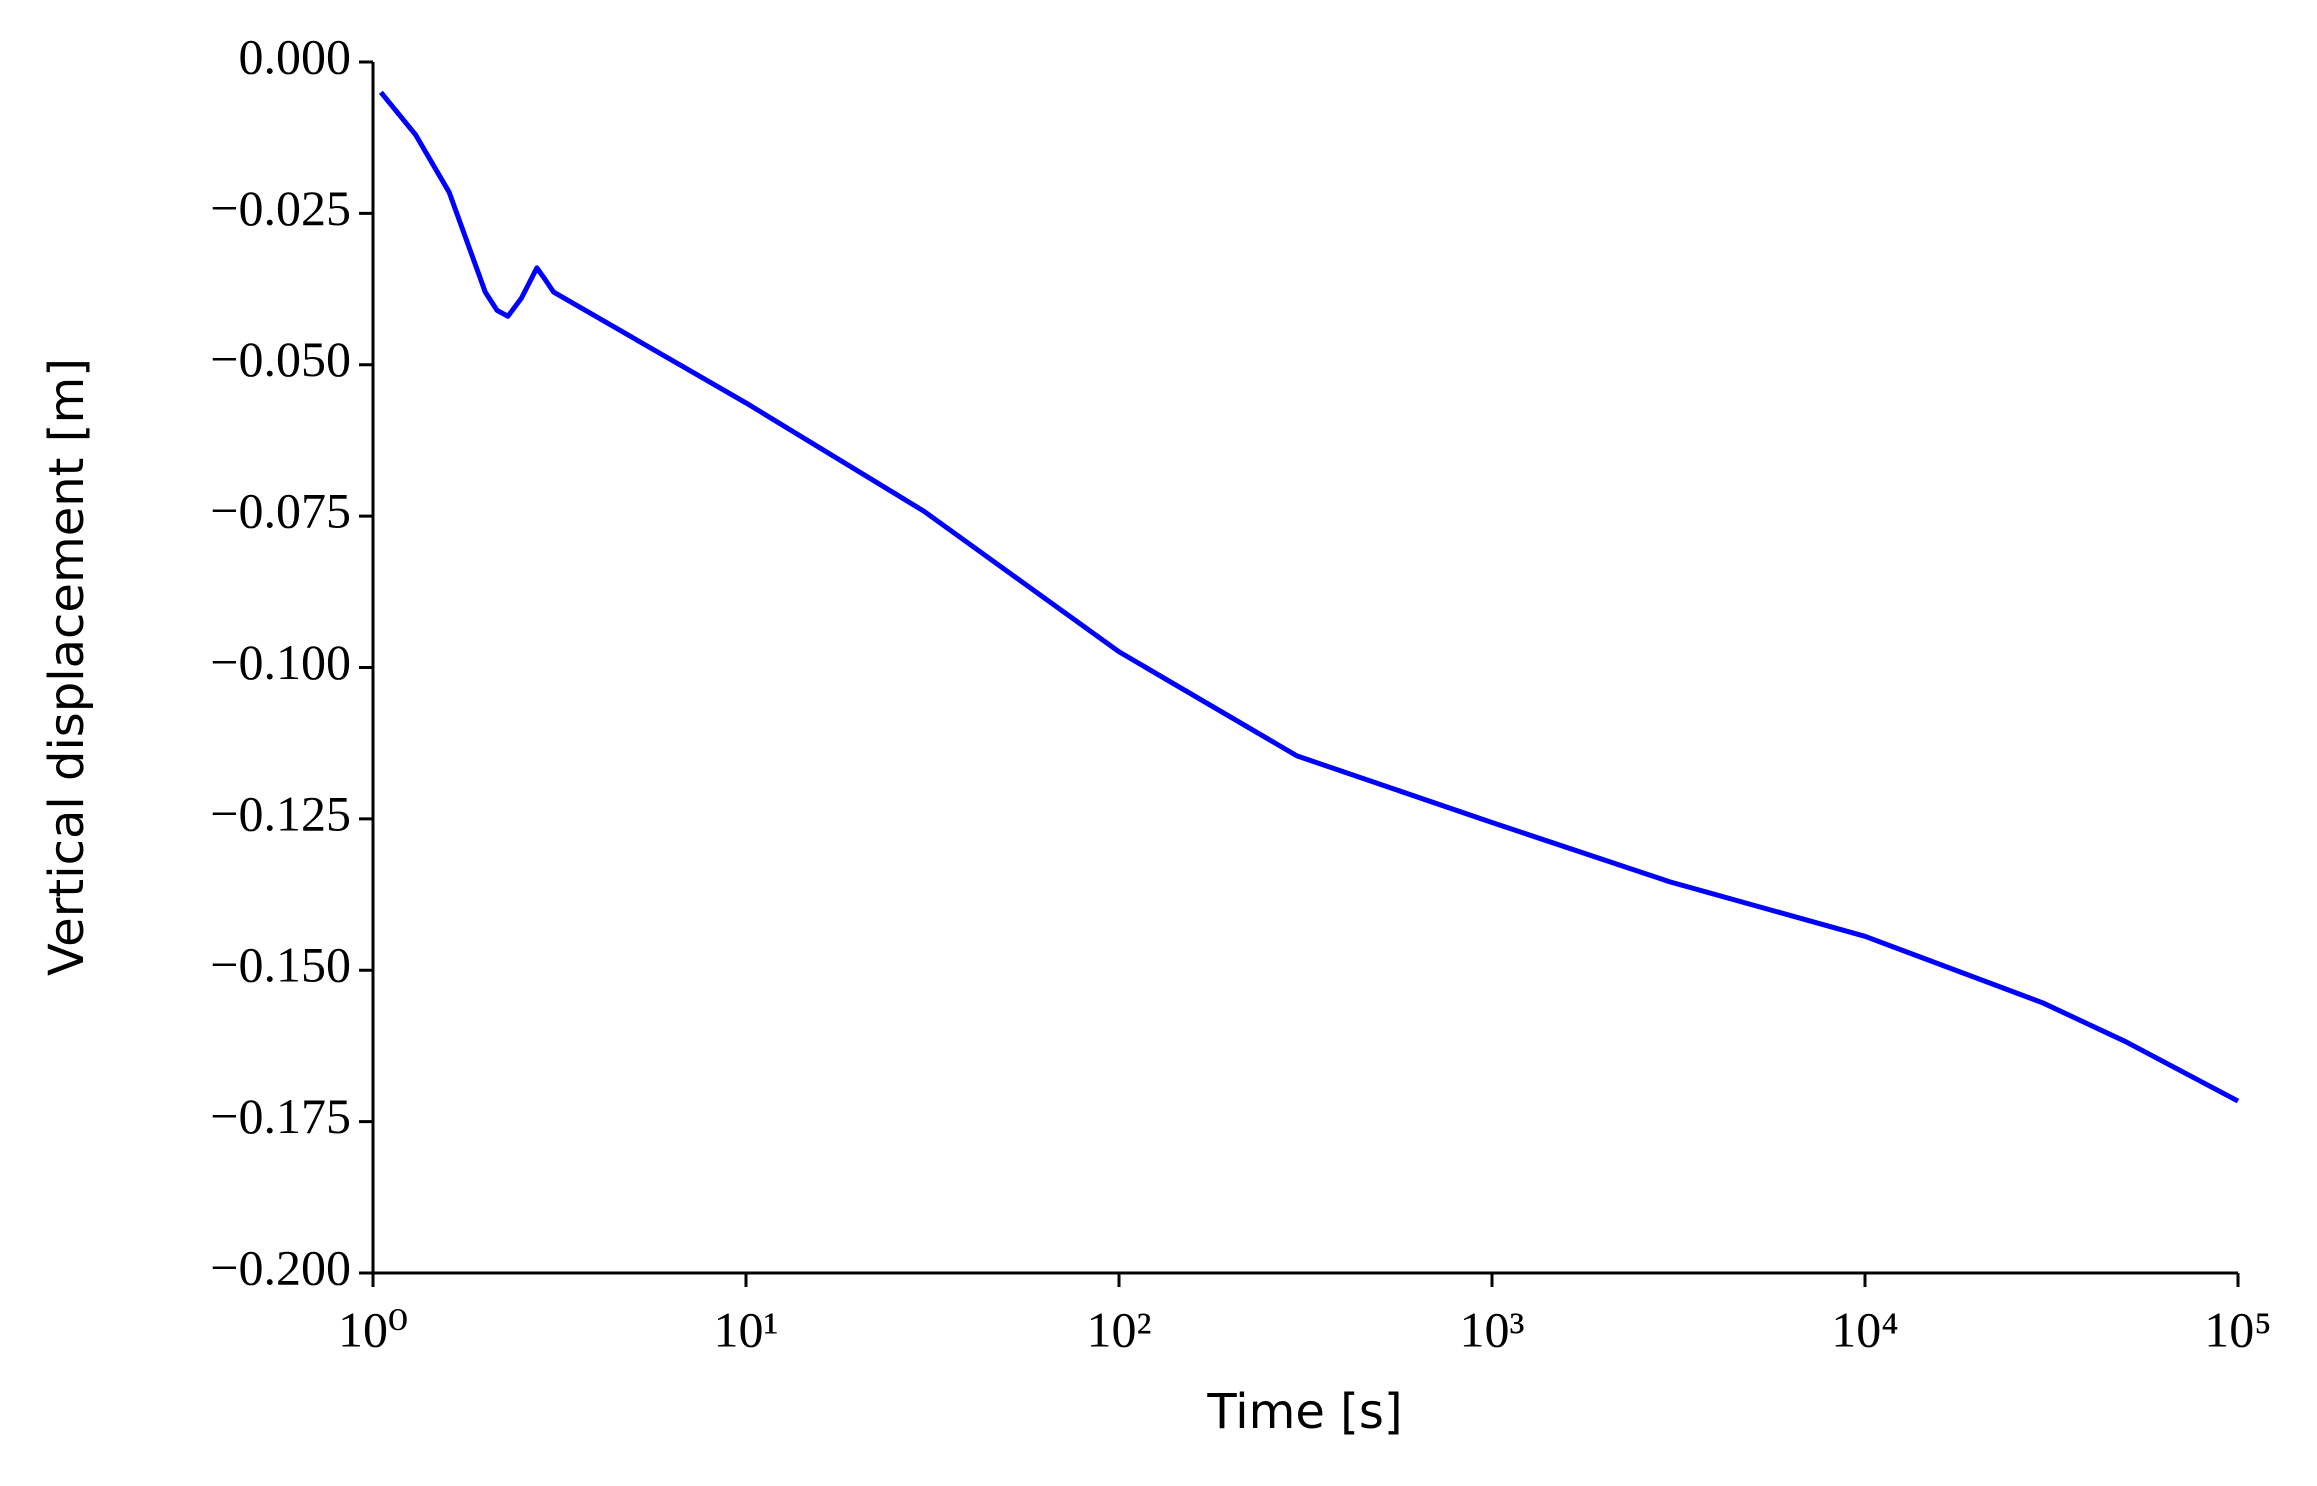  I want to click on x-tick-label: 10³, so click(1492, 1329).